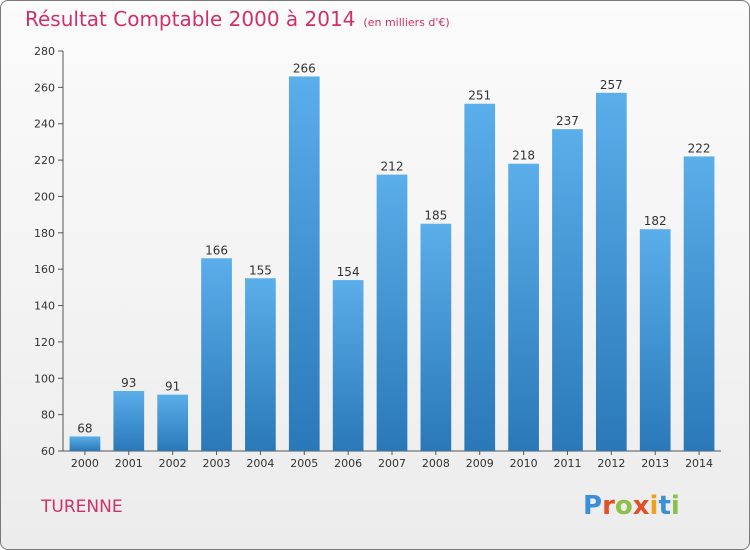 This screenshot has height=550, width=750. What do you see at coordinates (44, 233) in the screenshot?
I see `y-tick-label: 180` at bounding box center [44, 233].